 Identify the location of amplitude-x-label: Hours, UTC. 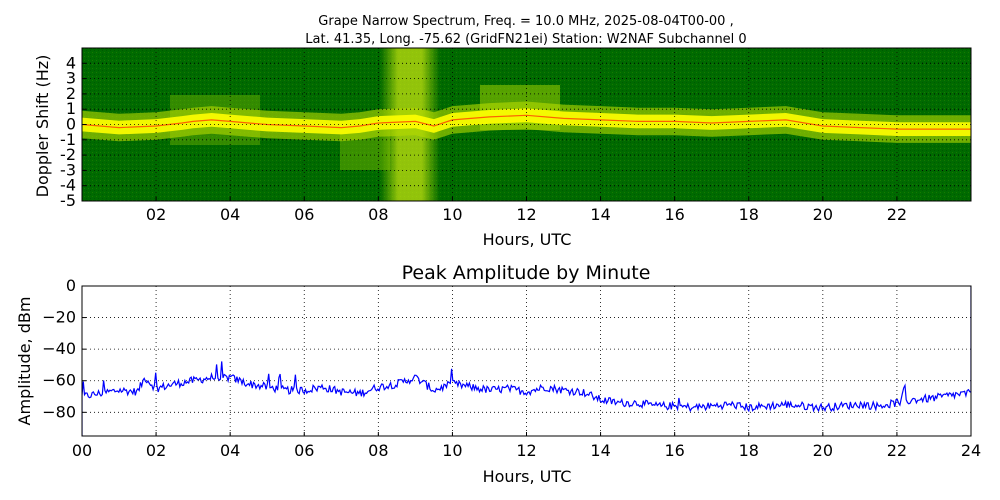
(527, 476).